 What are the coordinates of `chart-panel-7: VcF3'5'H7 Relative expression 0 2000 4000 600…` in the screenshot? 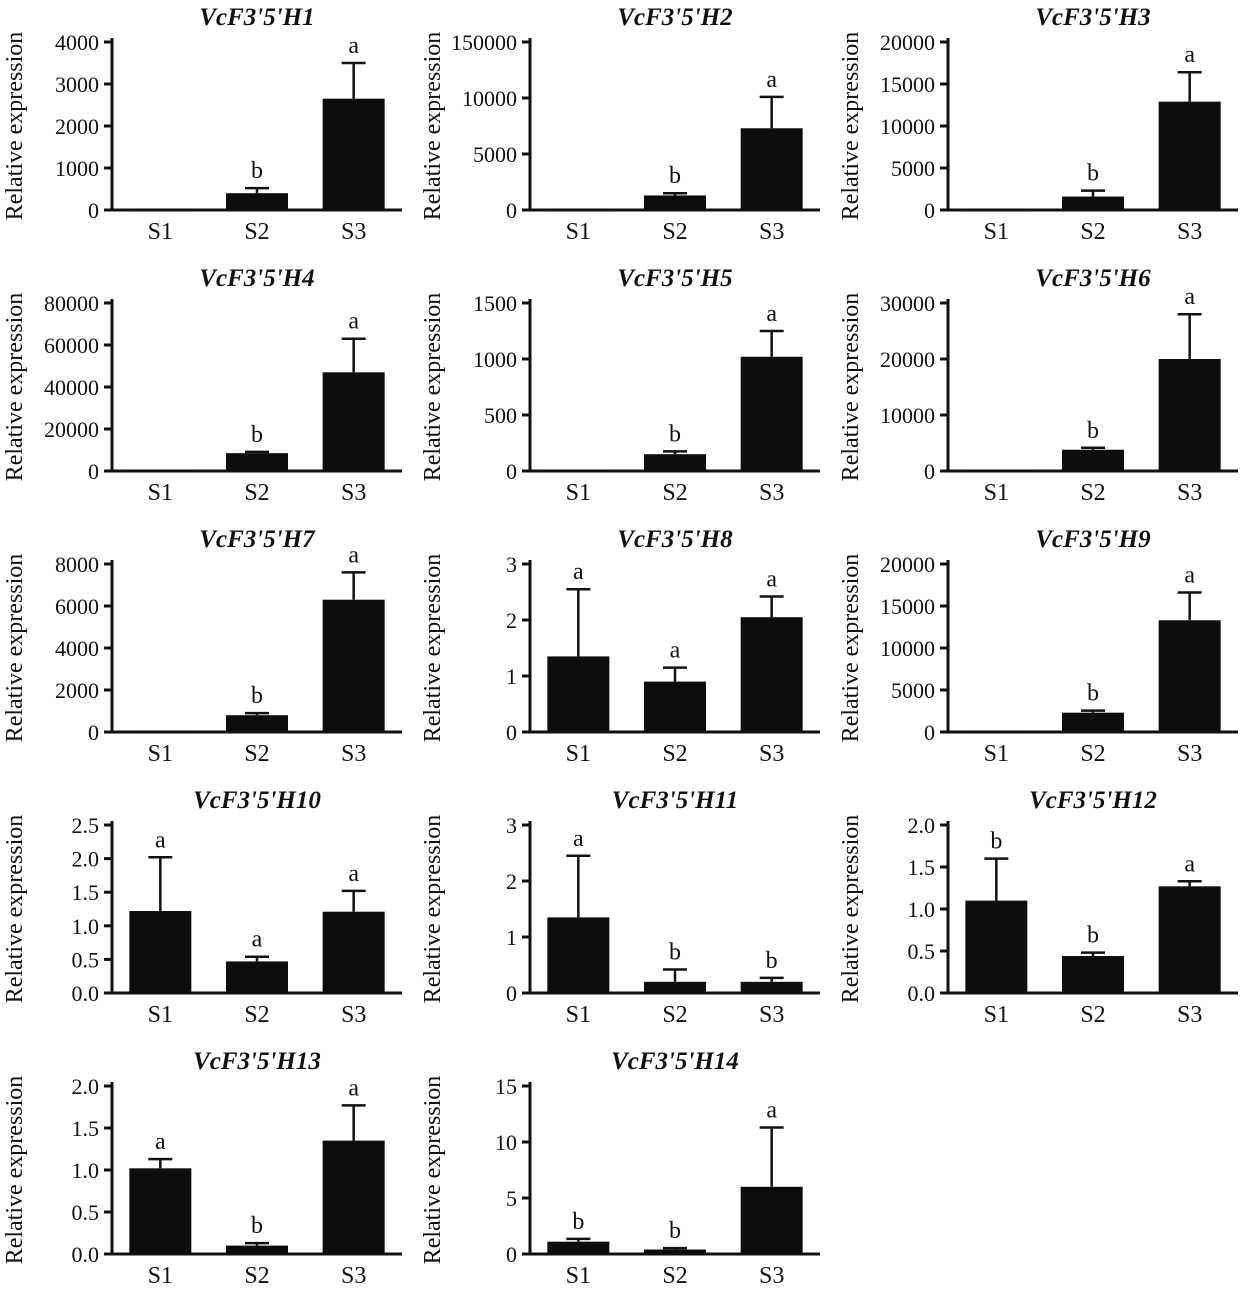 It's located at (209, 652).